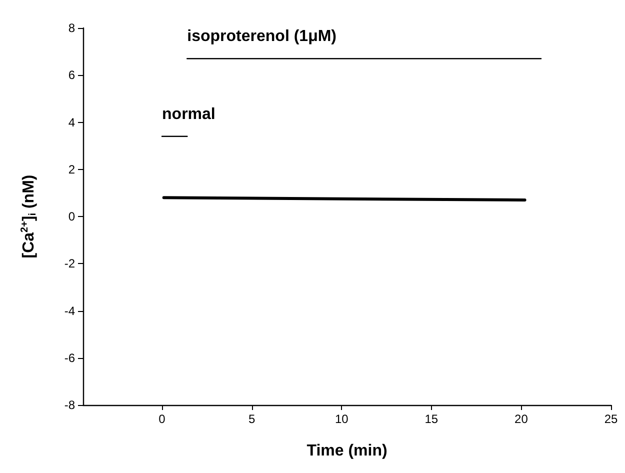 The image size is (625, 473). What do you see at coordinates (70, 357) in the screenshot?
I see `y-tick-label: -6` at bounding box center [70, 357].